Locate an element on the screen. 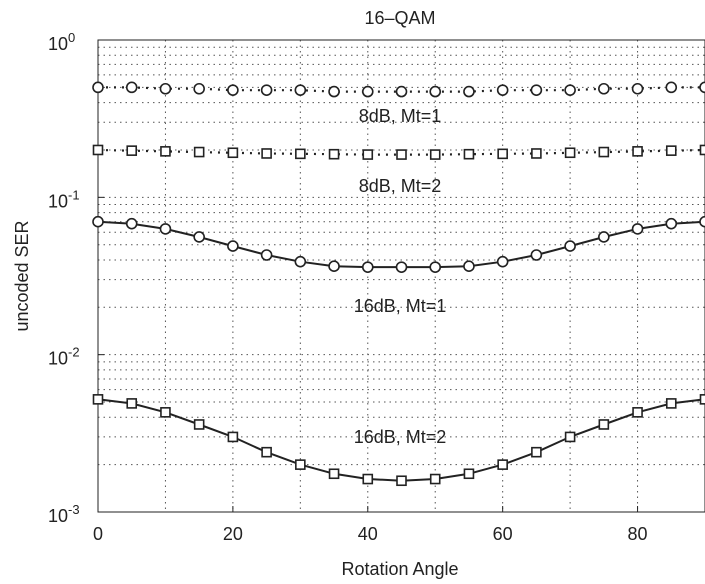  x-tick-label: 0 is located at coordinates (98, 534).